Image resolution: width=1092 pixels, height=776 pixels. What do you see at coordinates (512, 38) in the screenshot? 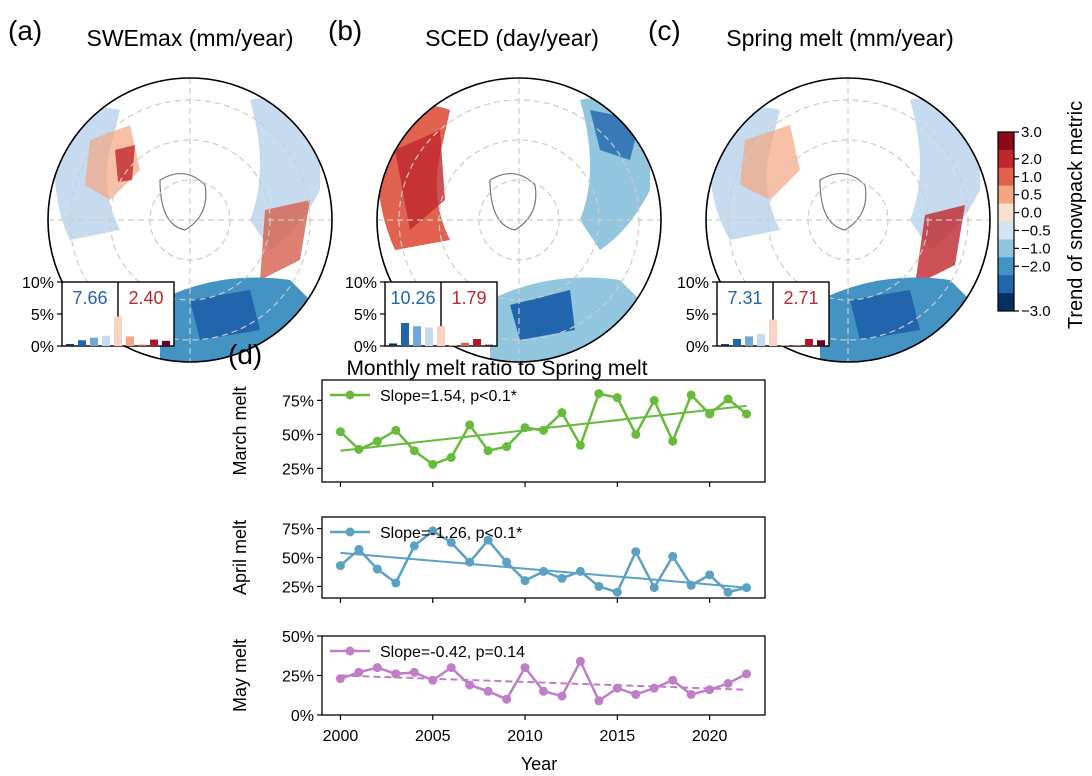
I see `panel-b-title: SCED (day/year)` at bounding box center [512, 38].